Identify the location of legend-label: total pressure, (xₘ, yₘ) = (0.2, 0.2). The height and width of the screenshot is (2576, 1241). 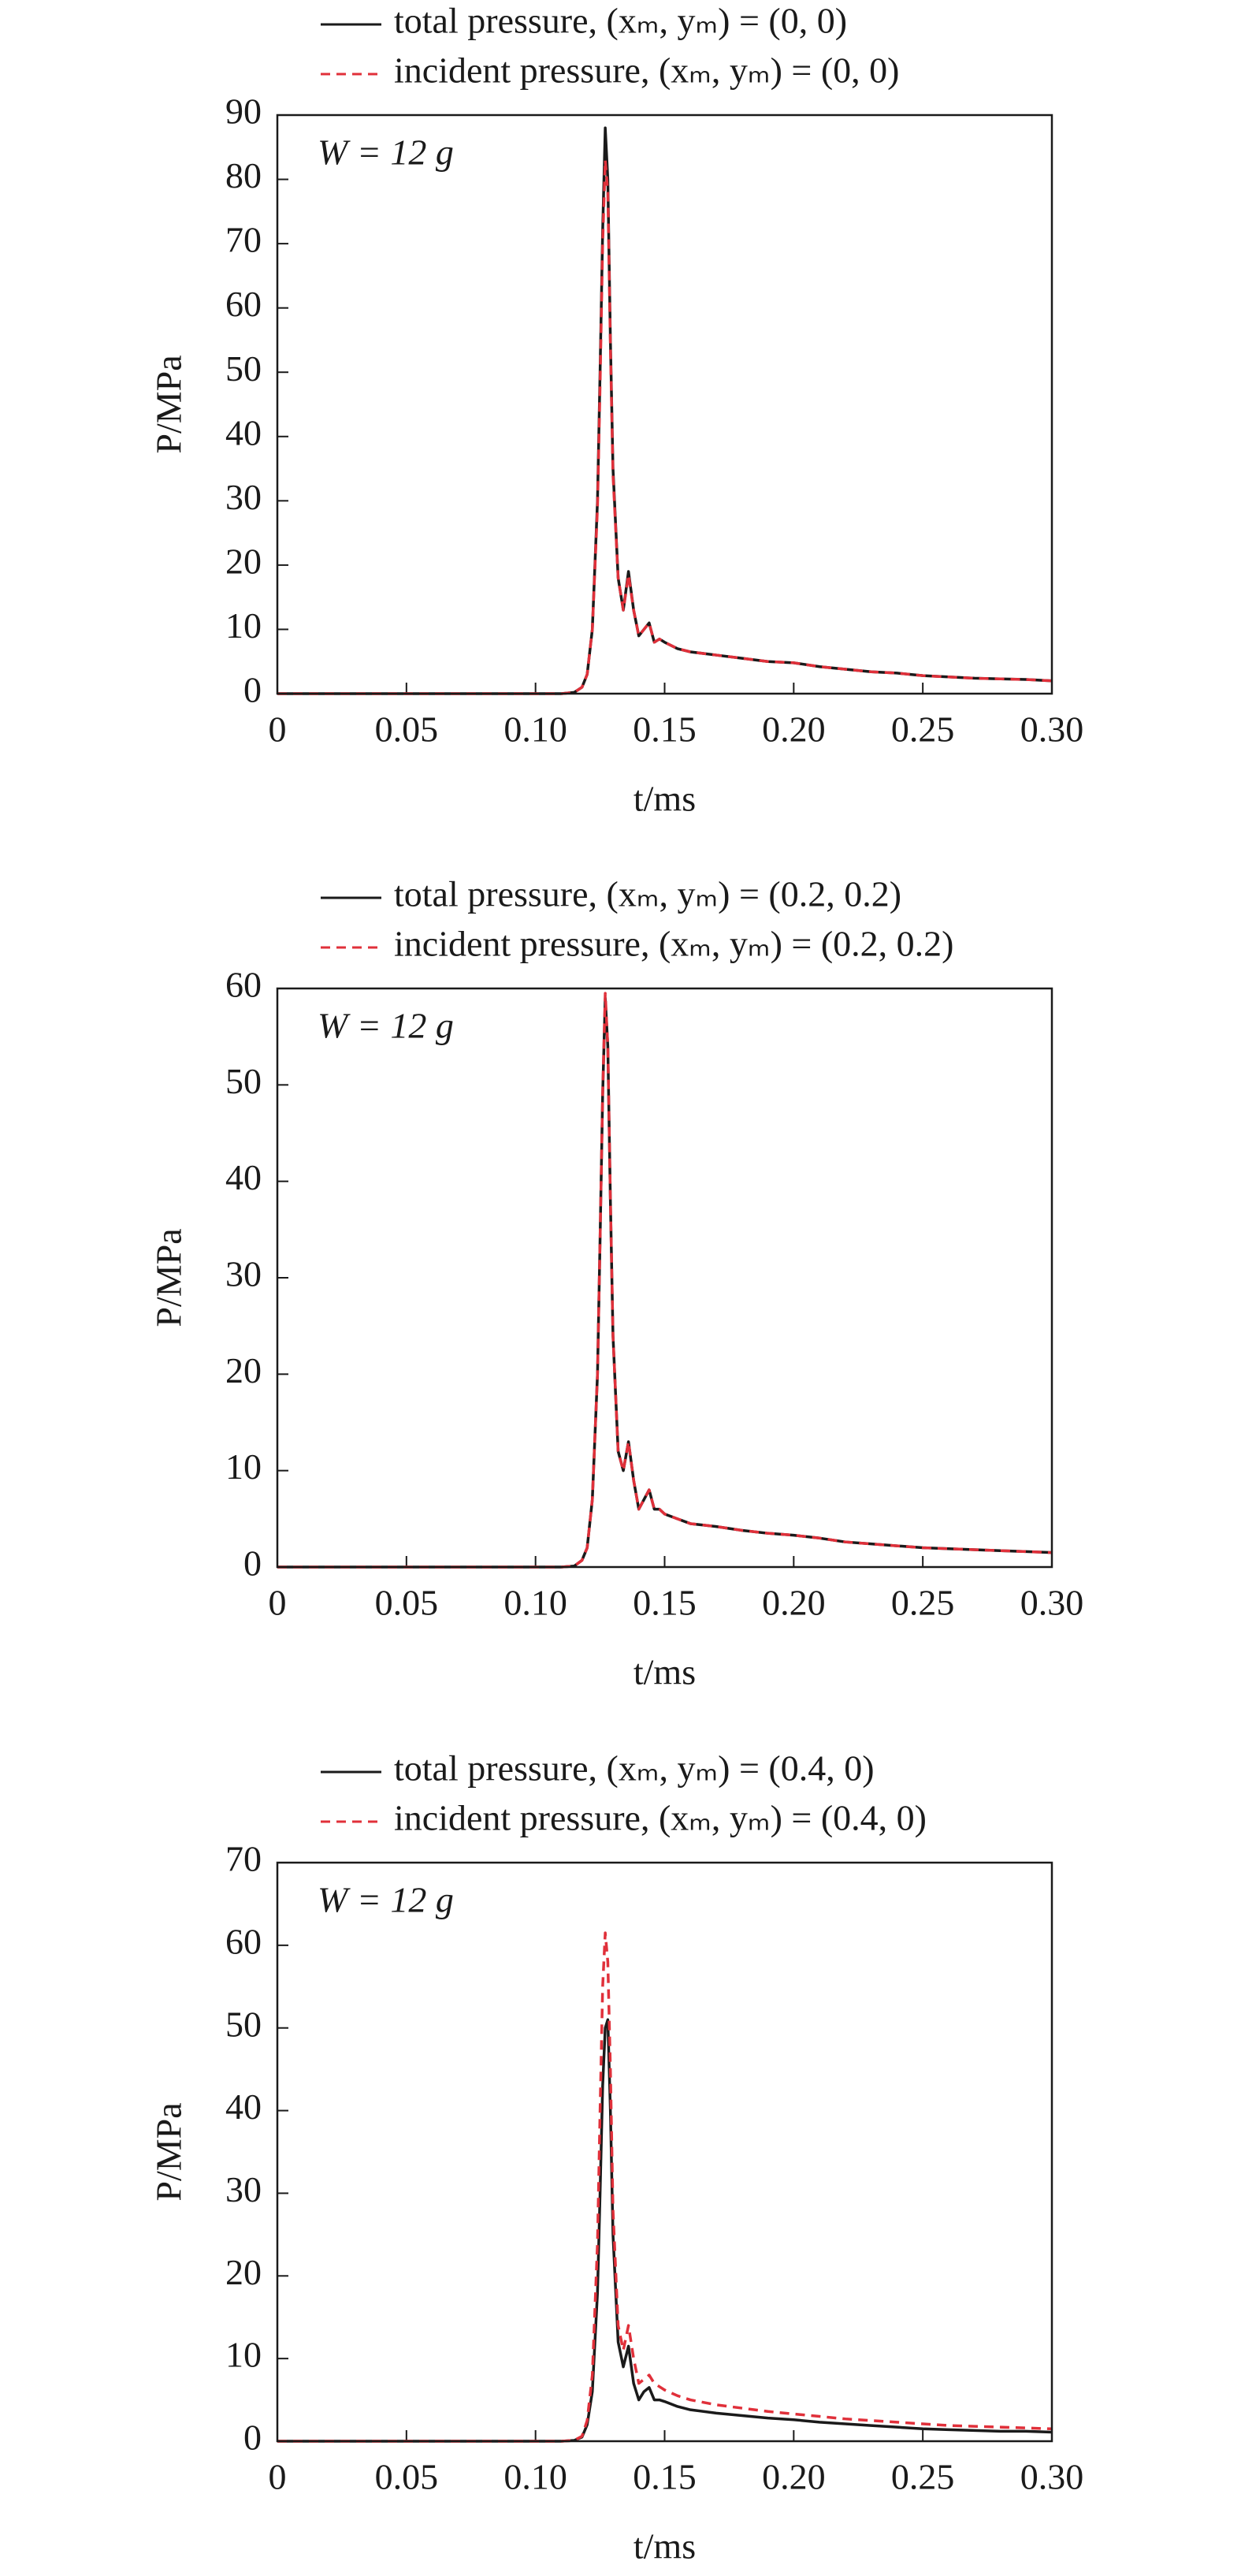
(647, 894).